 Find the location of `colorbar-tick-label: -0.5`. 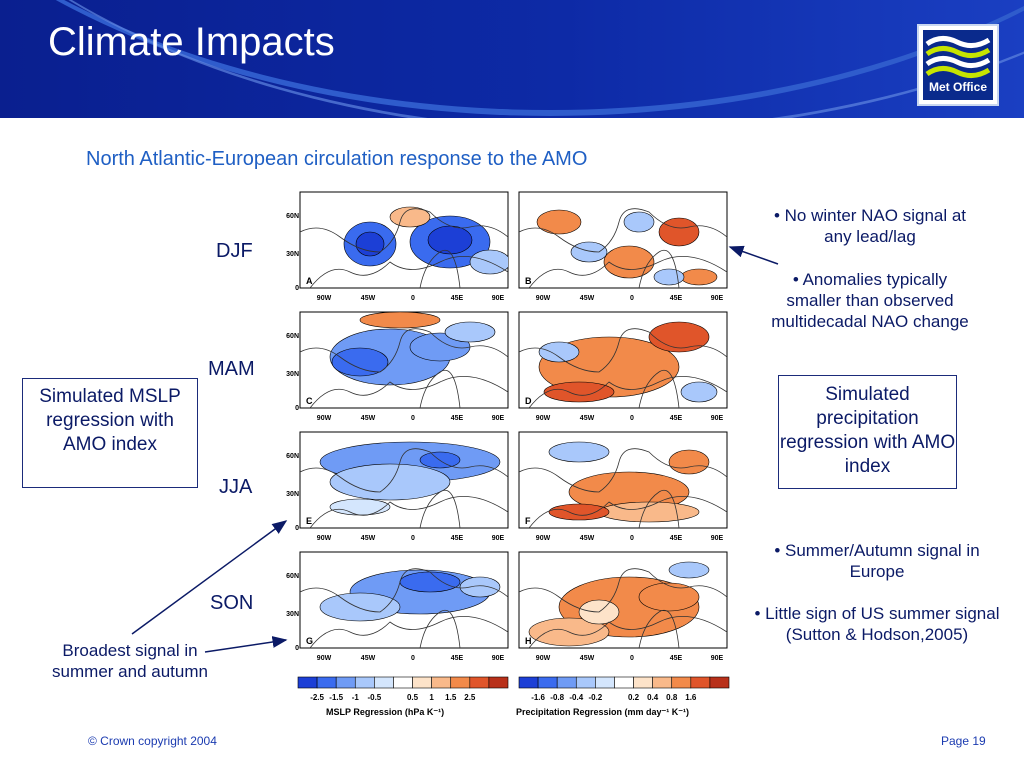

colorbar-tick-label: -0.5 is located at coordinates (374, 697).